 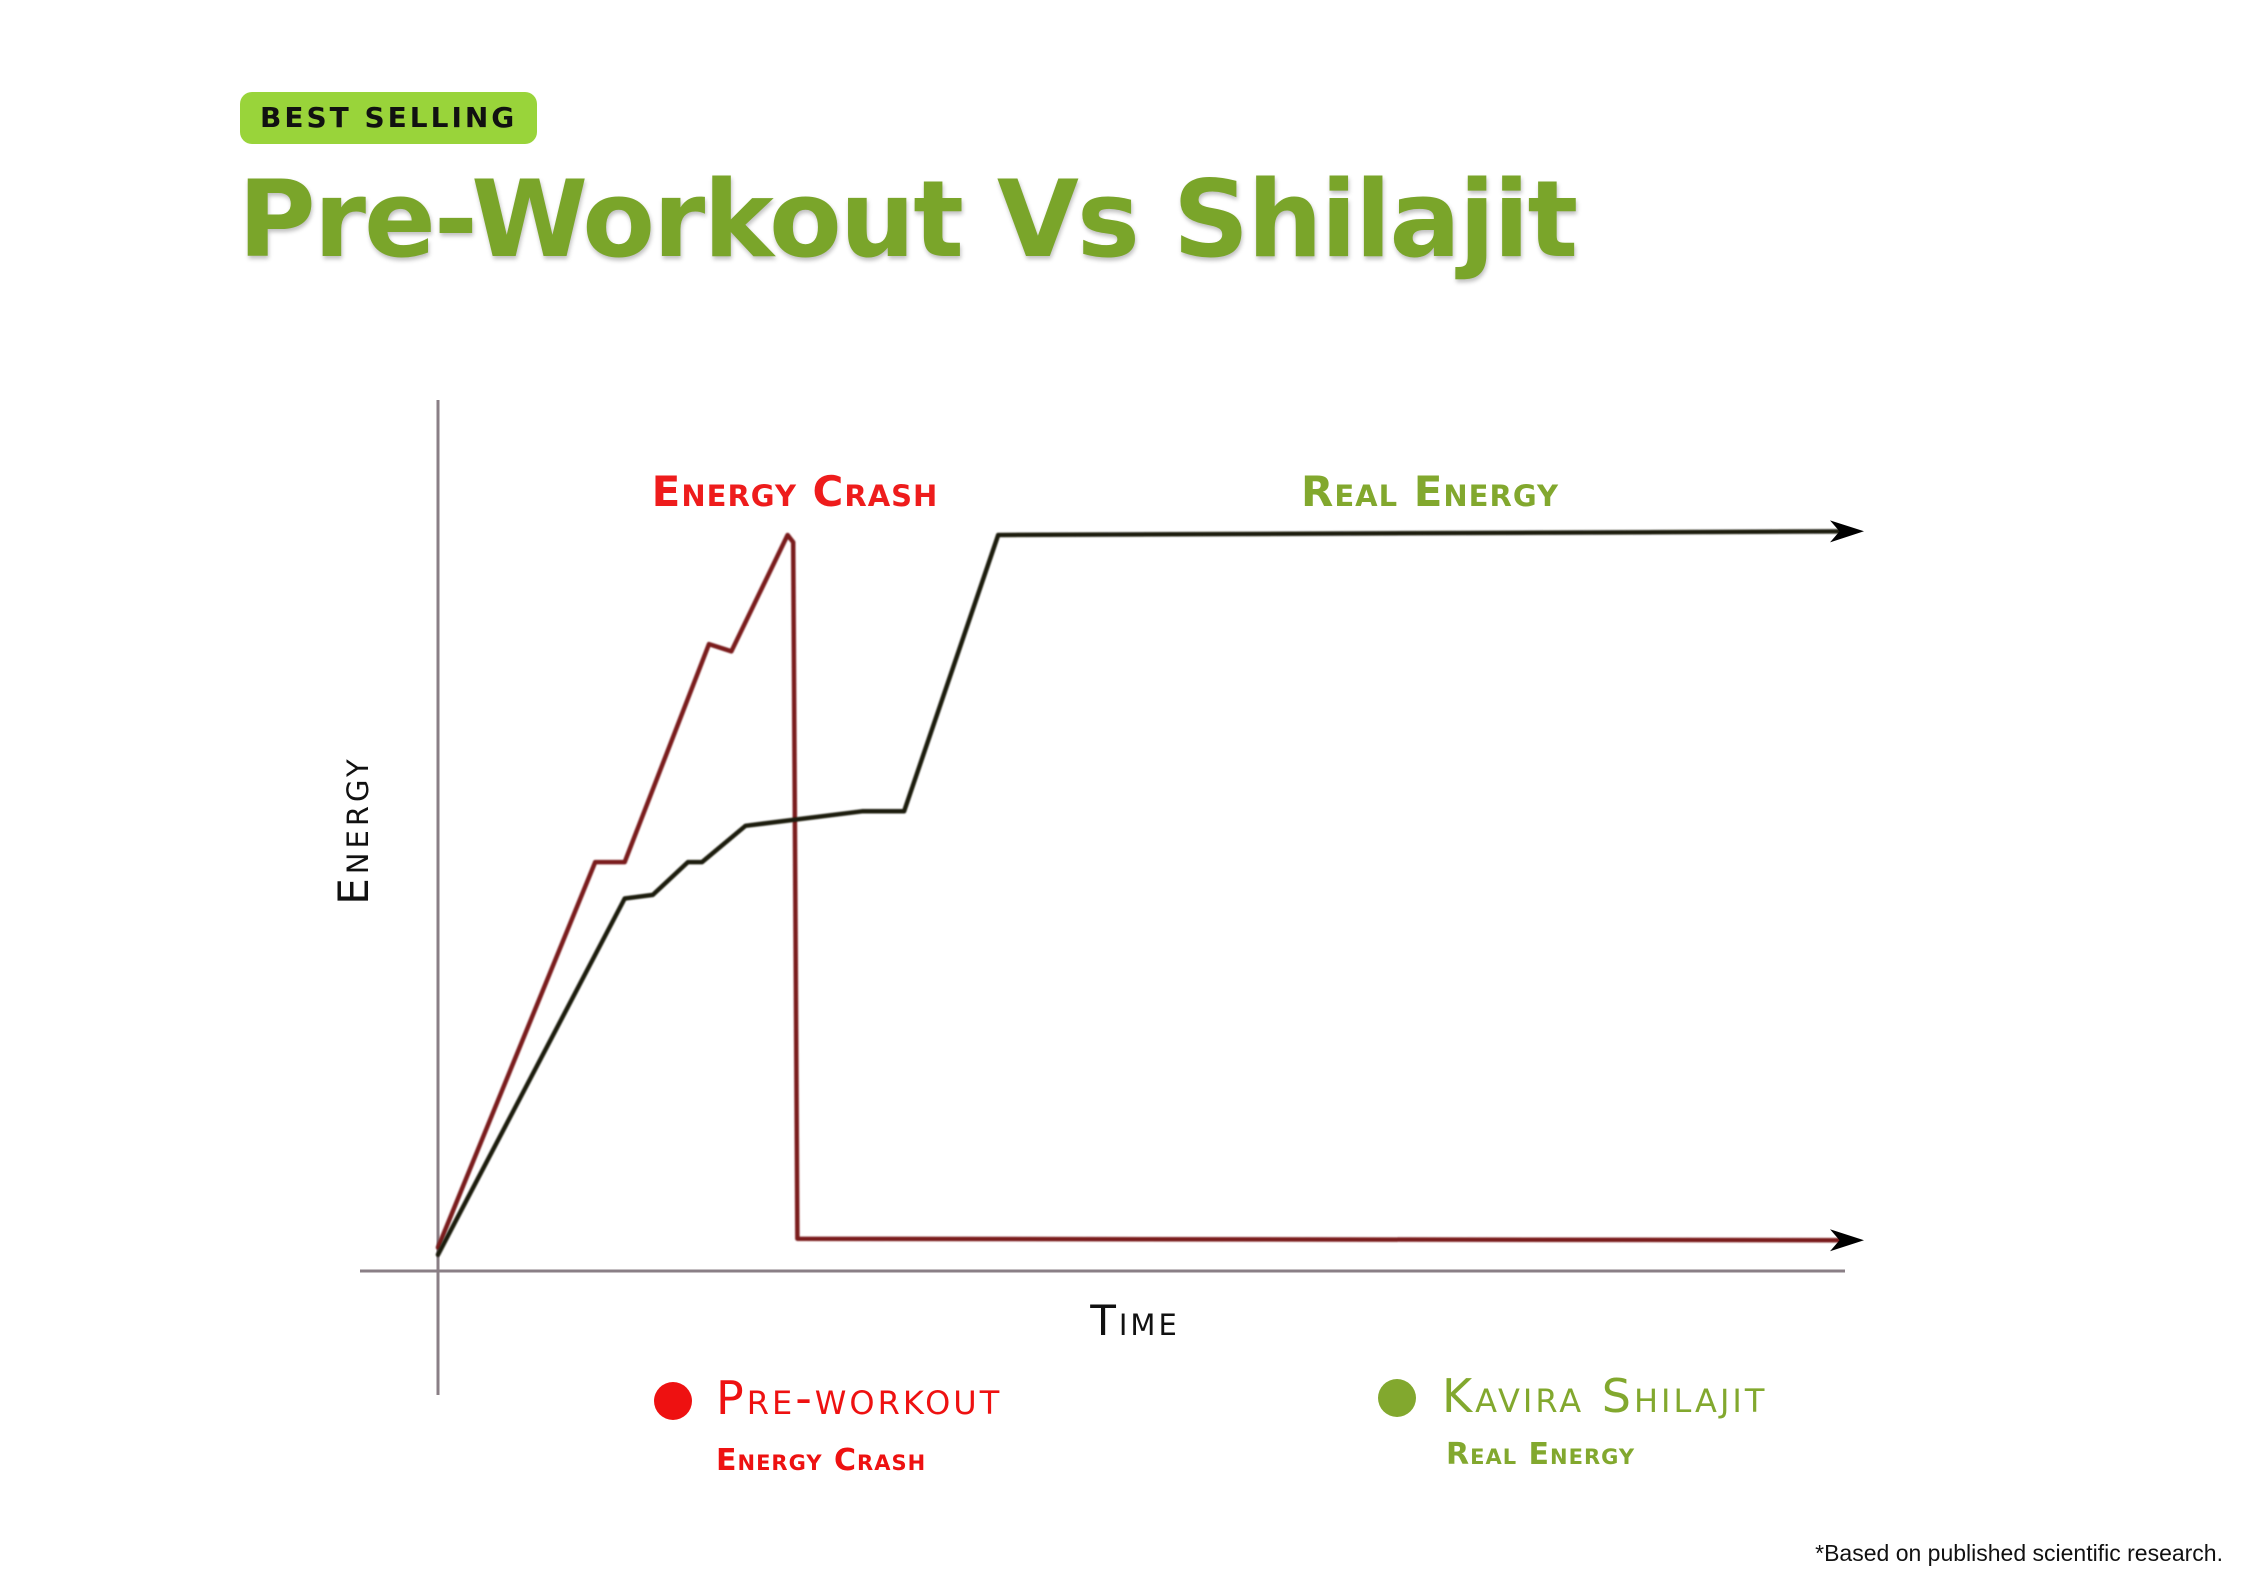 I want to click on best-selling-badge: BEST SELLING, so click(x=389, y=118).